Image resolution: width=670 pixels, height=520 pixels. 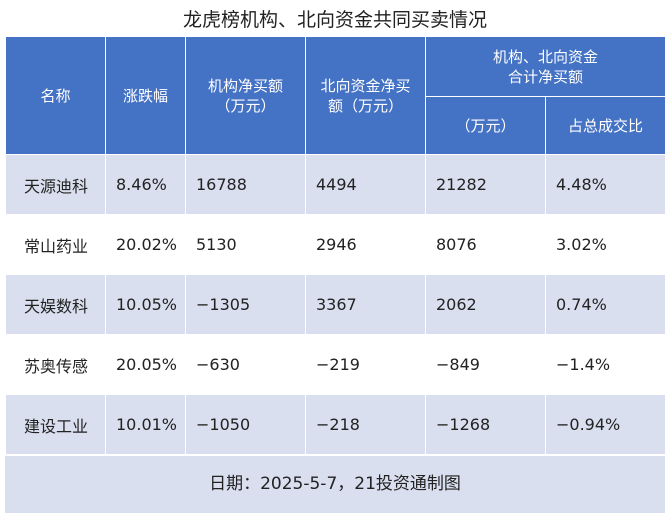 What do you see at coordinates (245, 85) in the screenshot?
I see `header-inst-line1: 机构净买额` at bounding box center [245, 85].